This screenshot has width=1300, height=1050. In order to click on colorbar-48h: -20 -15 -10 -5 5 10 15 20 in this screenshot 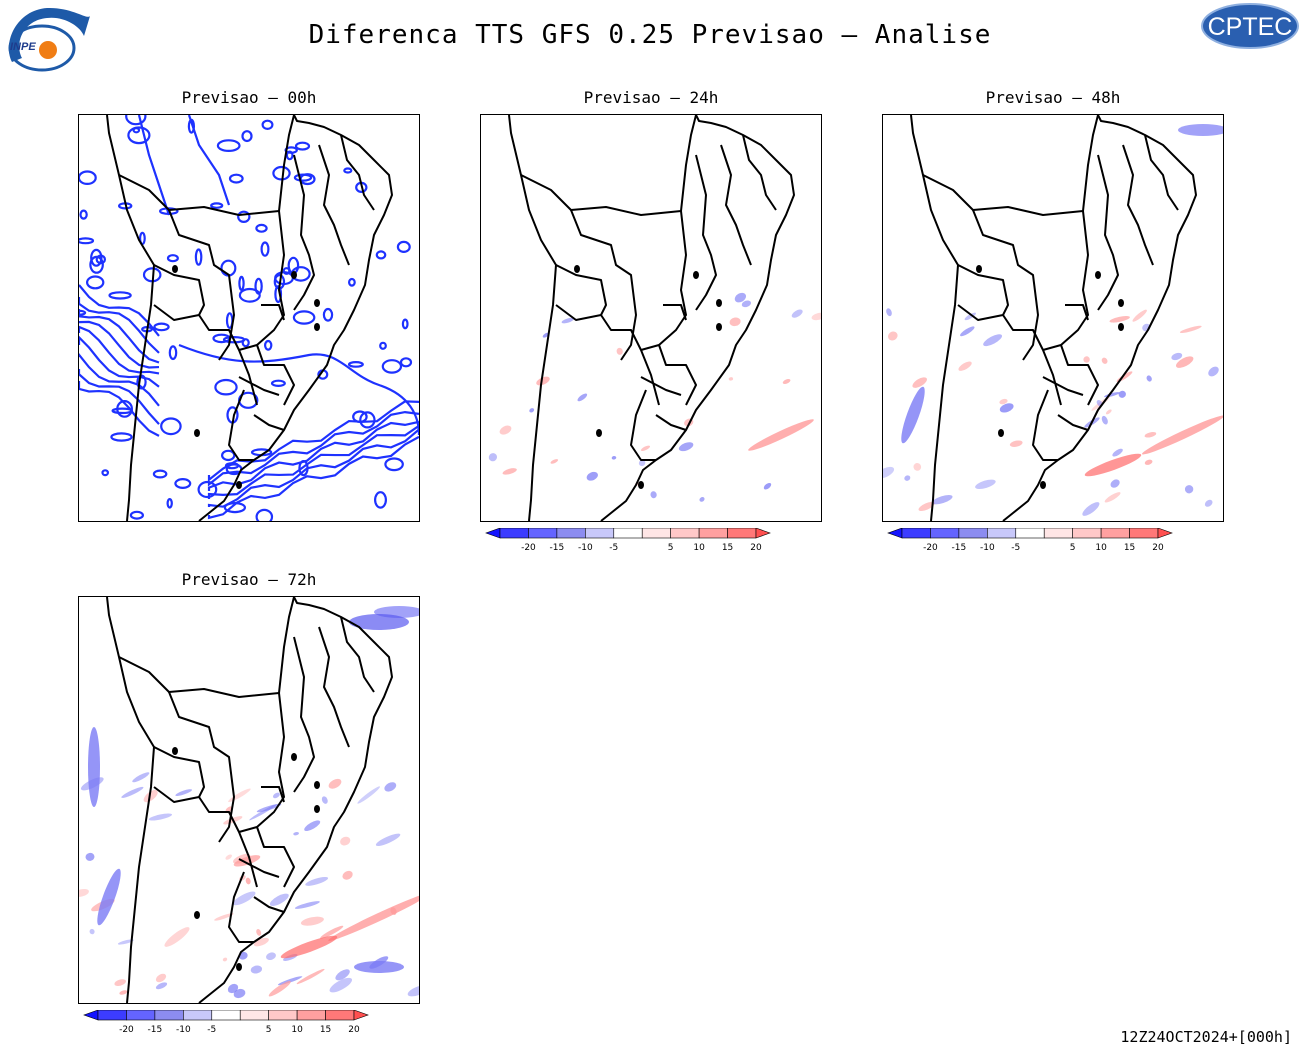, I will do `click(1036, 540)`.